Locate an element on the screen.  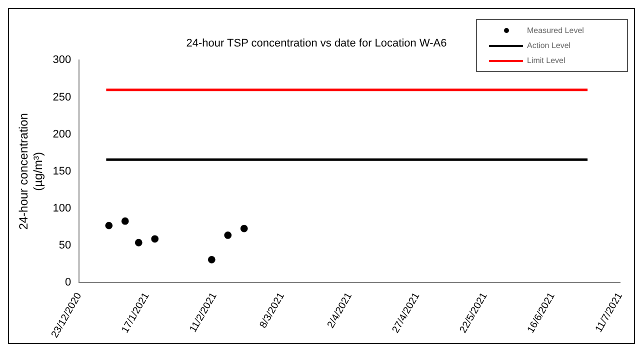
legend-label: Measured Level is located at coordinates (555, 30).